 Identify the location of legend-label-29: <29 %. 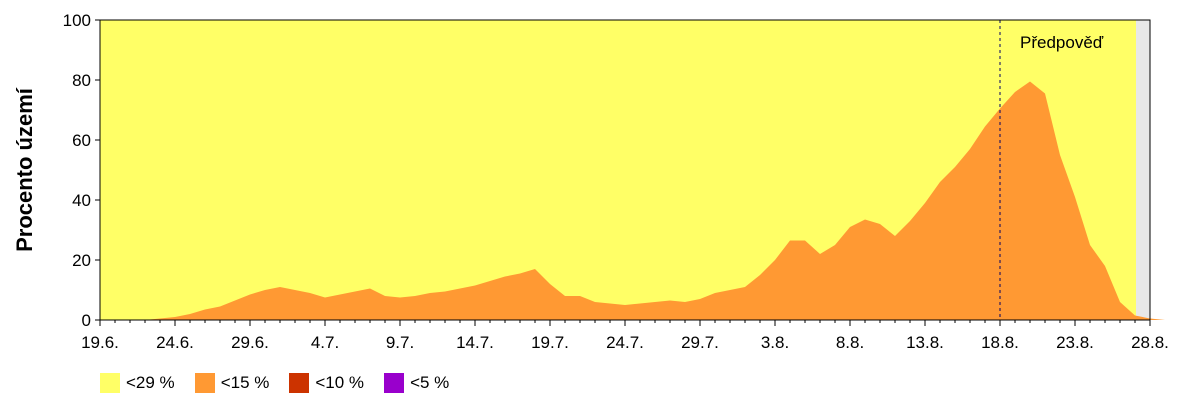
(150, 382).